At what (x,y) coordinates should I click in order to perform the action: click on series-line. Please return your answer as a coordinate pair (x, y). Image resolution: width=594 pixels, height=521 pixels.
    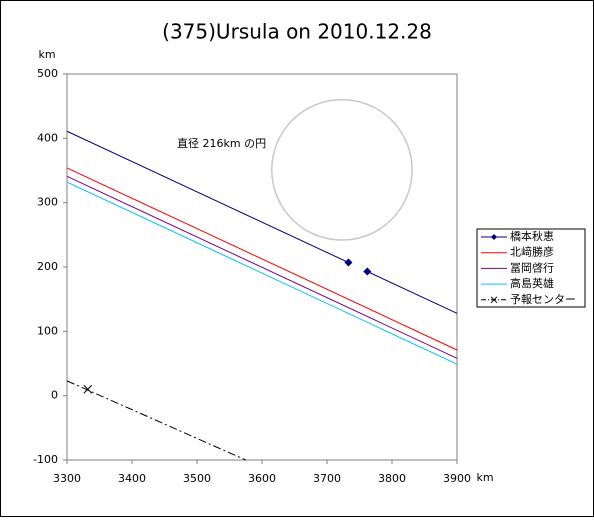
    Looking at the image, I should click on (156, 420).